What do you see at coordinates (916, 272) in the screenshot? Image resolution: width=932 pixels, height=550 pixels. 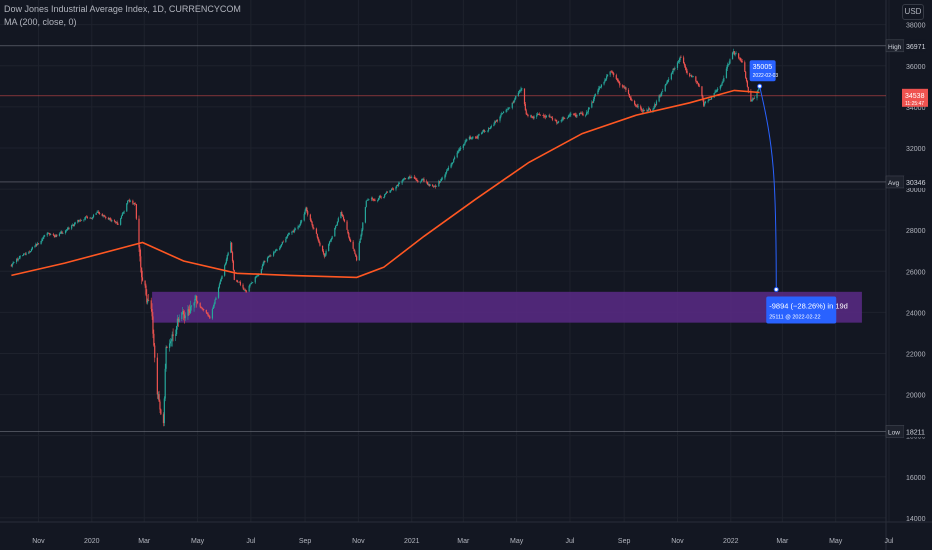 I see `price-tick-label: 26000` at bounding box center [916, 272].